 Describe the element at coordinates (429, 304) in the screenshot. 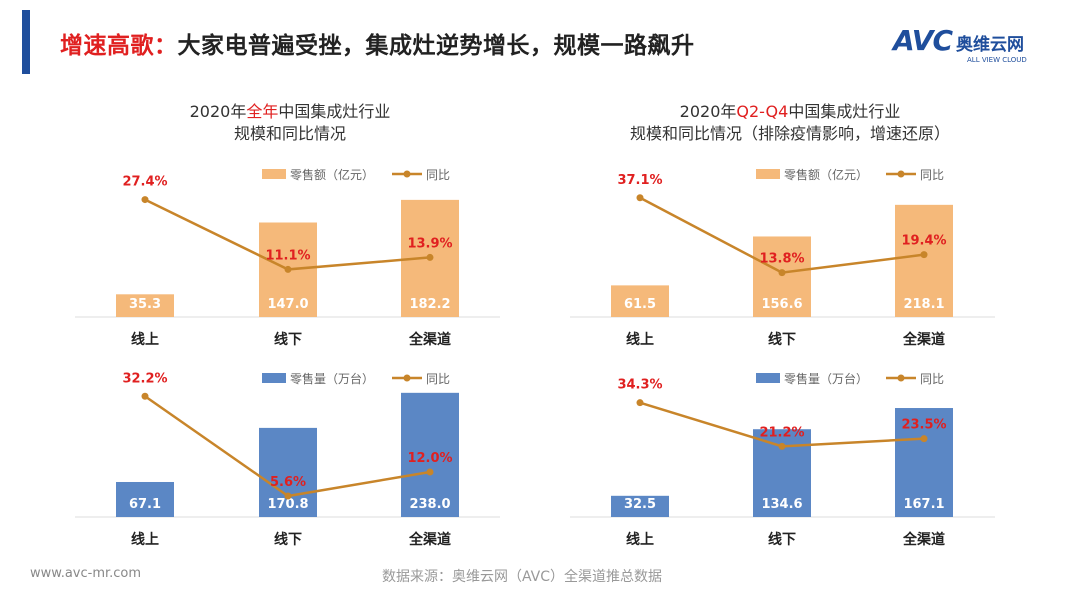

I see `bar-value-label: 182.2` at that location.